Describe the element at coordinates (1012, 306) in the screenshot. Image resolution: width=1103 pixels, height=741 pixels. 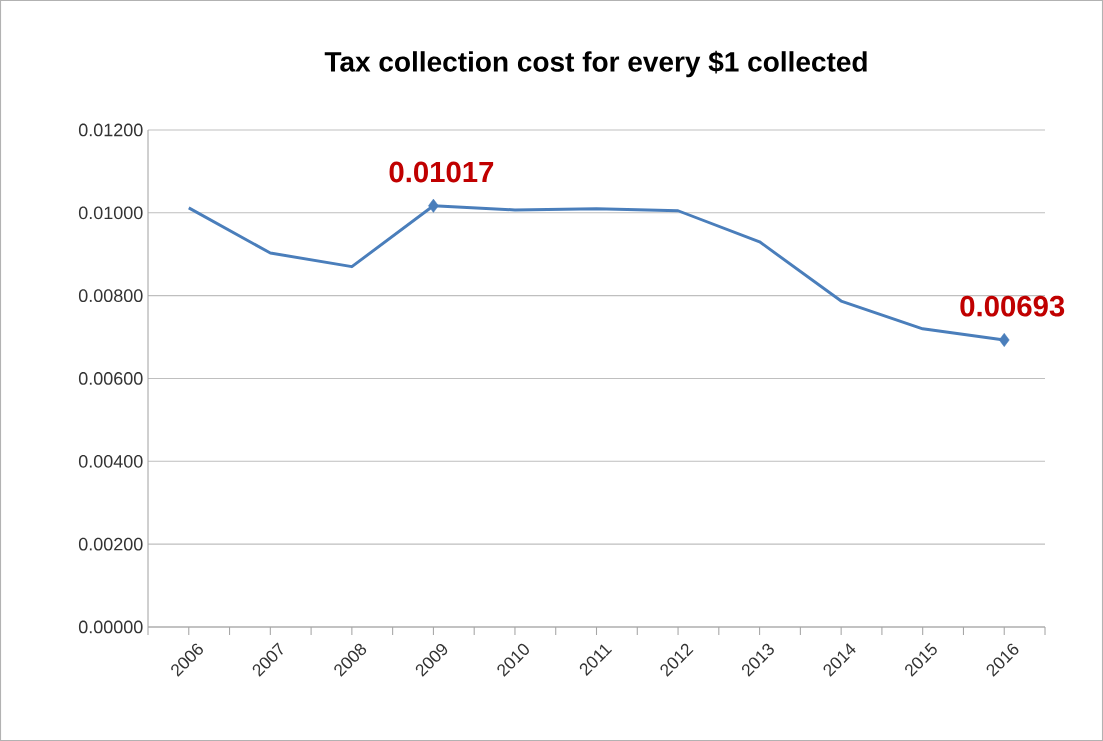
I see `data-label: 0.00693` at that location.